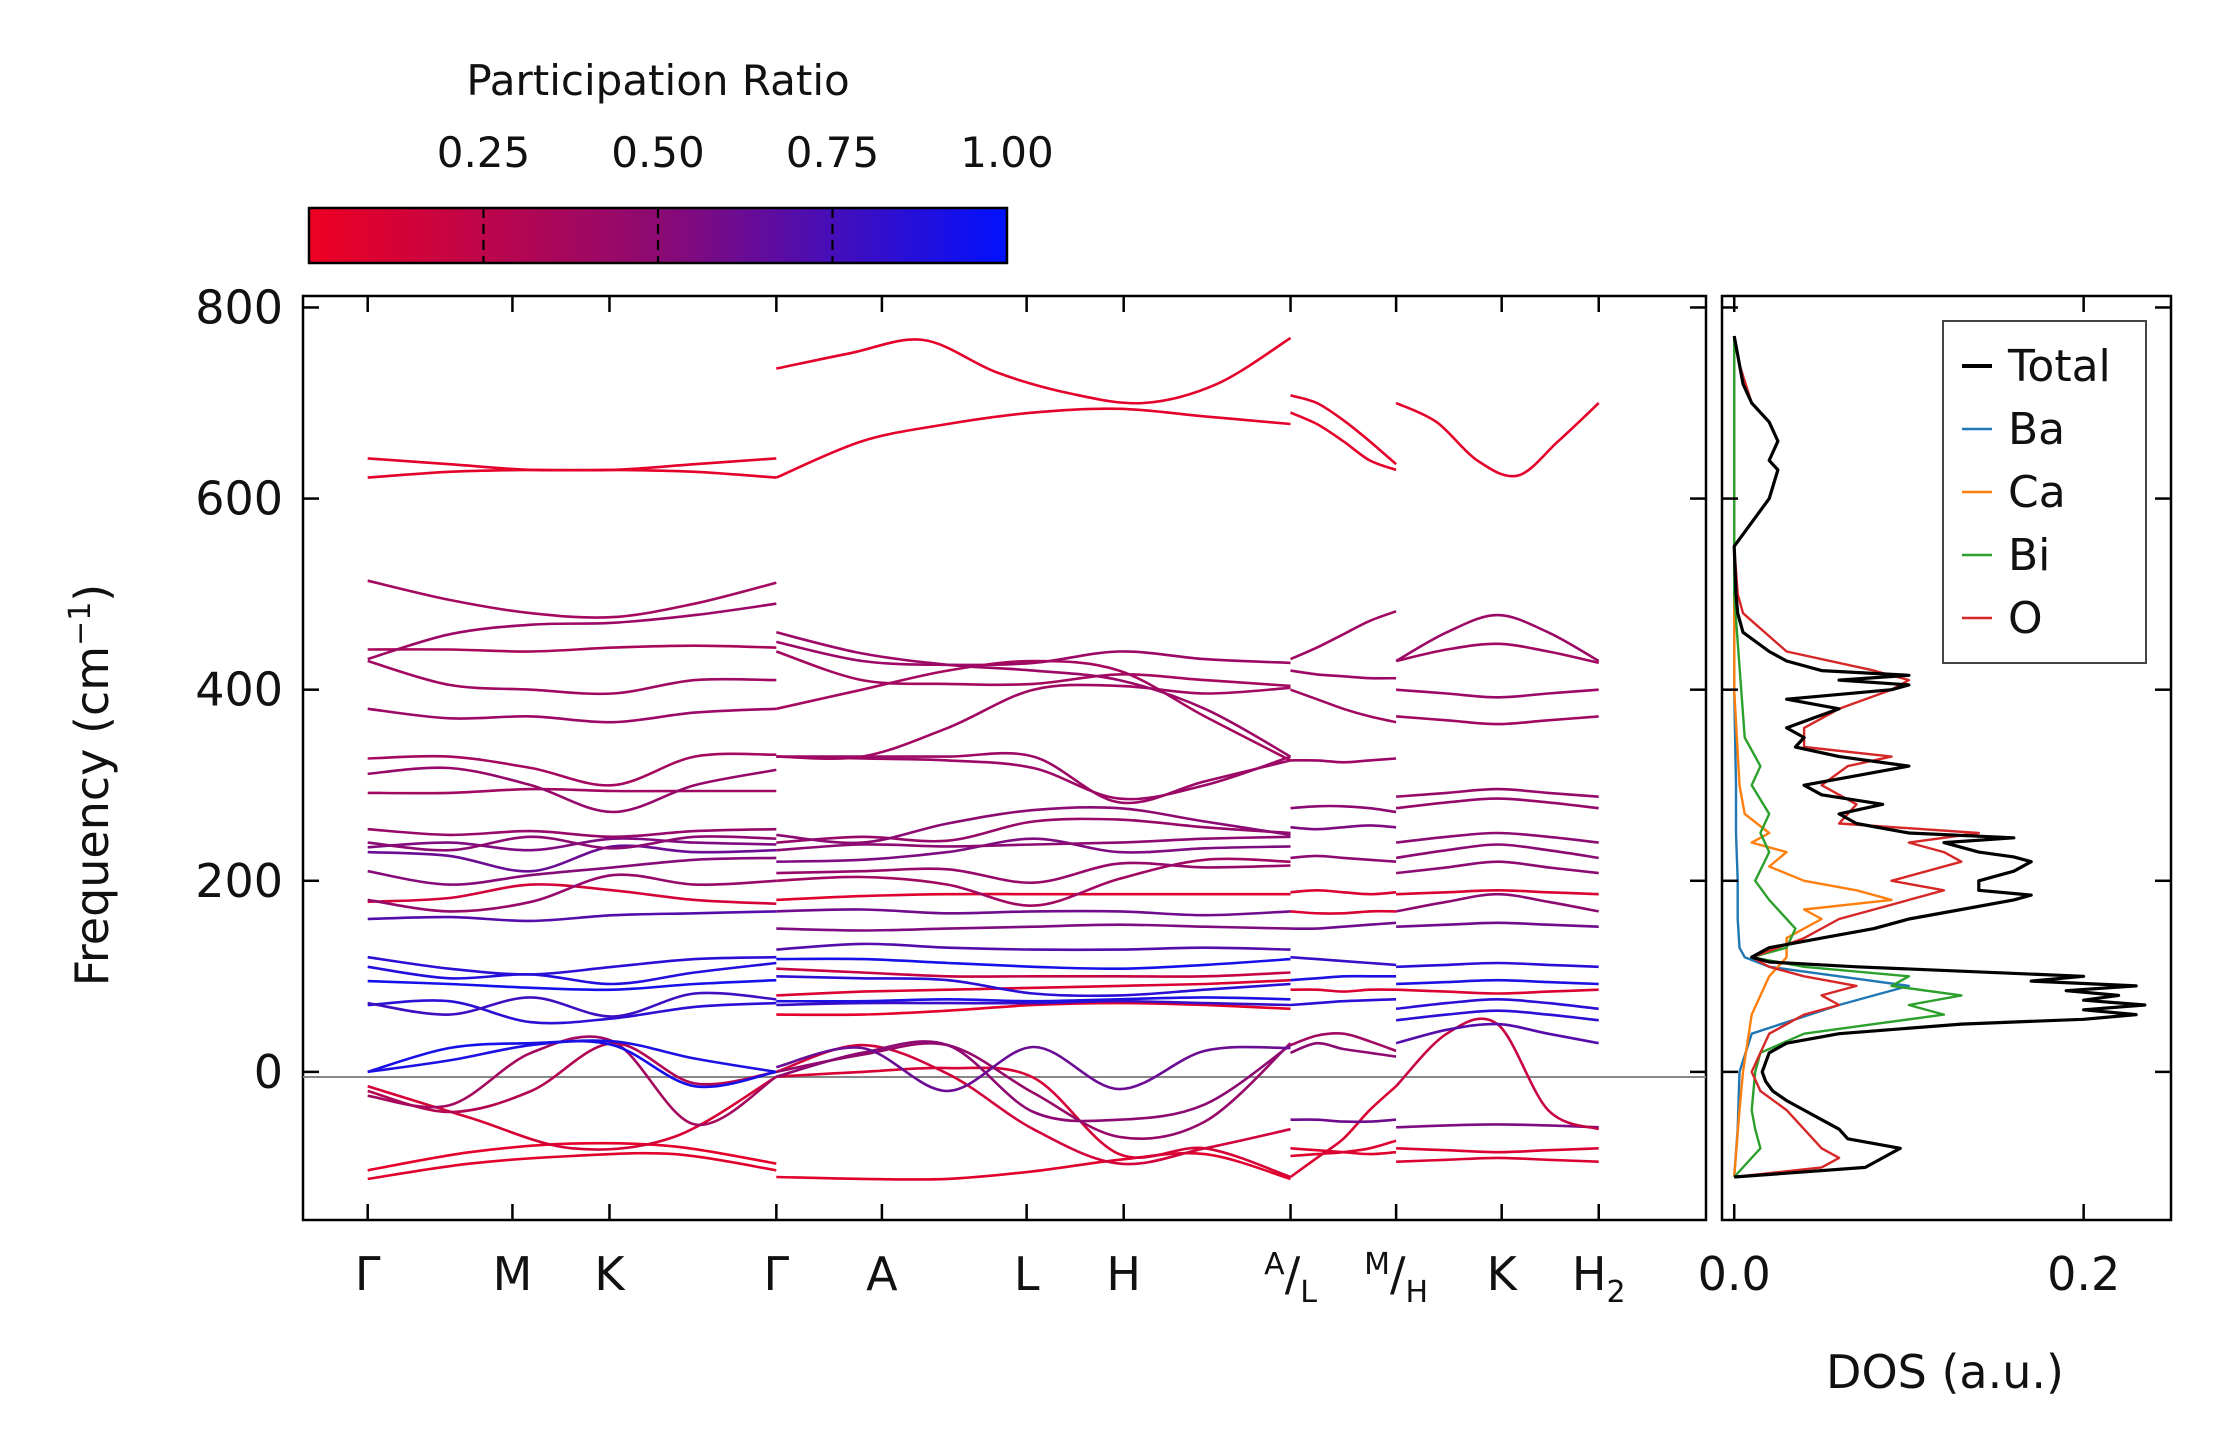 Image resolution: width=2222 pixels, height=1455 pixels. Describe the element at coordinates (657, 80) in the screenshot. I see `colorbar-title: Participation Ratio` at that location.